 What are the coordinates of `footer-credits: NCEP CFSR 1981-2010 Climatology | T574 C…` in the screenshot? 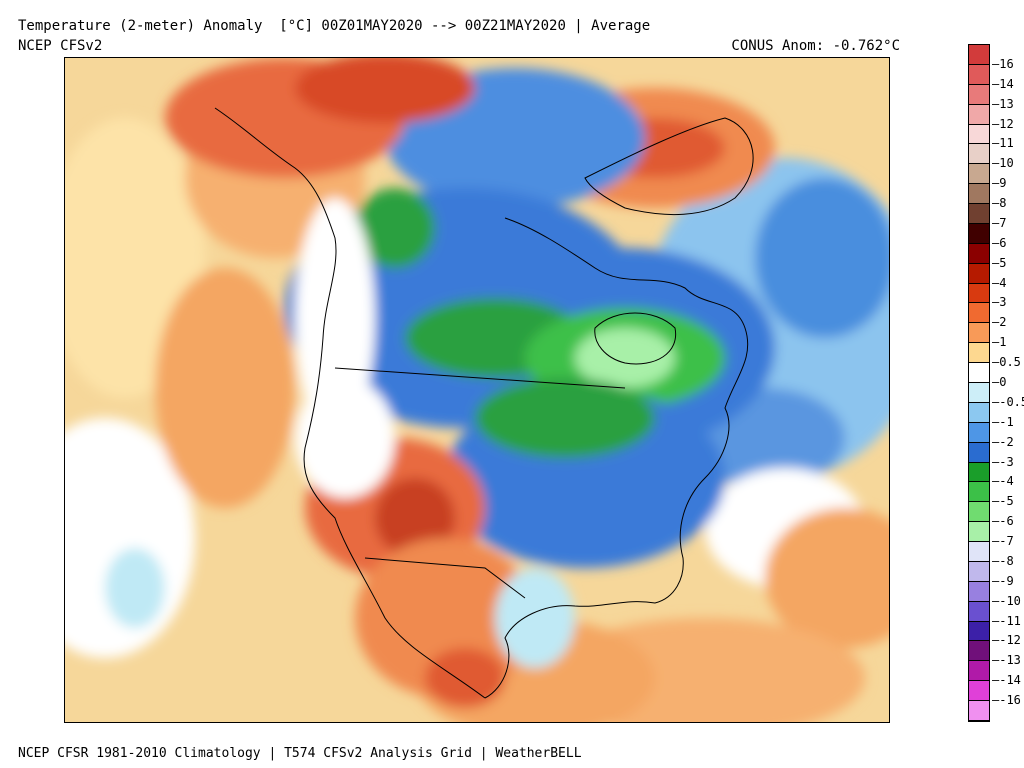 It's located at (300, 753).